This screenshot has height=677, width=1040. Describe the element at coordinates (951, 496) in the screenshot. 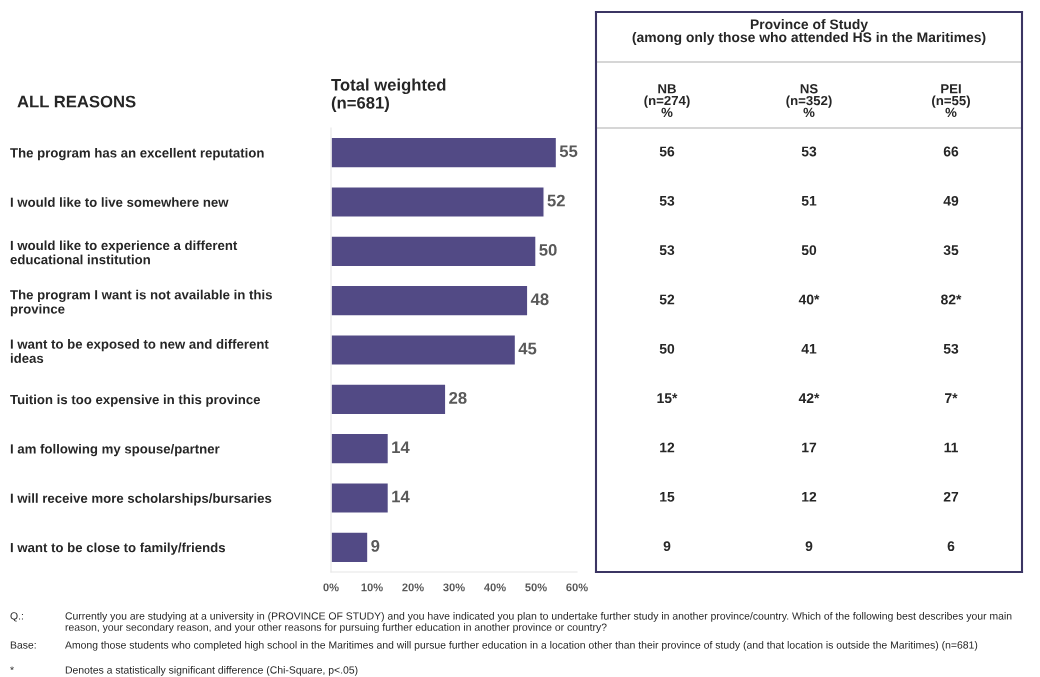

I see `data-label: 27` at that location.